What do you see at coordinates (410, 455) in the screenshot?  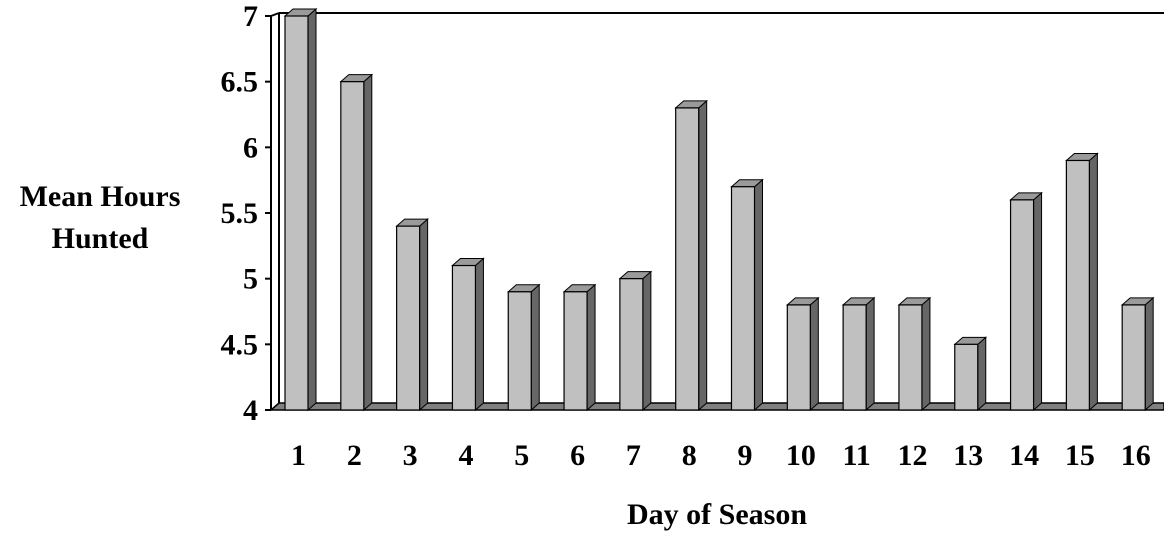 I see `x-tick-label: 3` at bounding box center [410, 455].